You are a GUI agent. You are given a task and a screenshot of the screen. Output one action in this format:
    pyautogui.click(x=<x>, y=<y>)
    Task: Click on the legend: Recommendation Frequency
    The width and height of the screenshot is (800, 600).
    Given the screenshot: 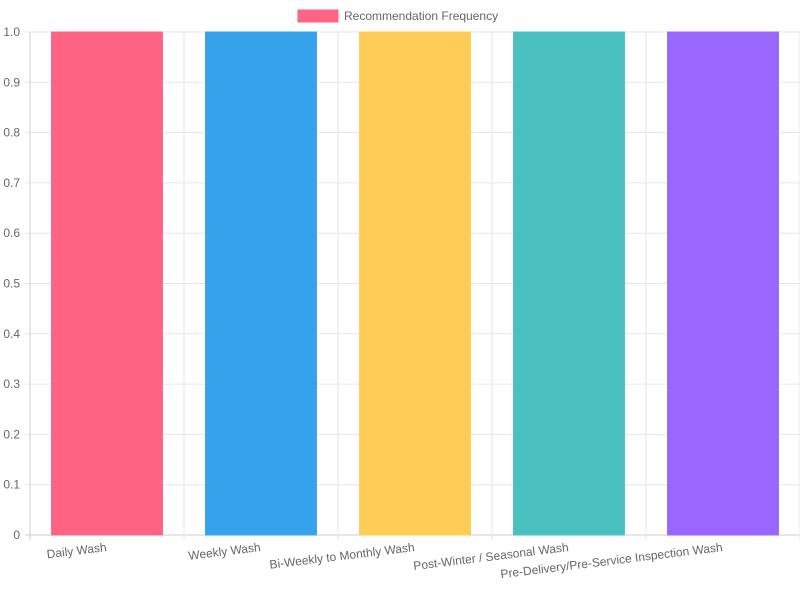 What is the action you would take?
    pyautogui.click(x=397, y=16)
    